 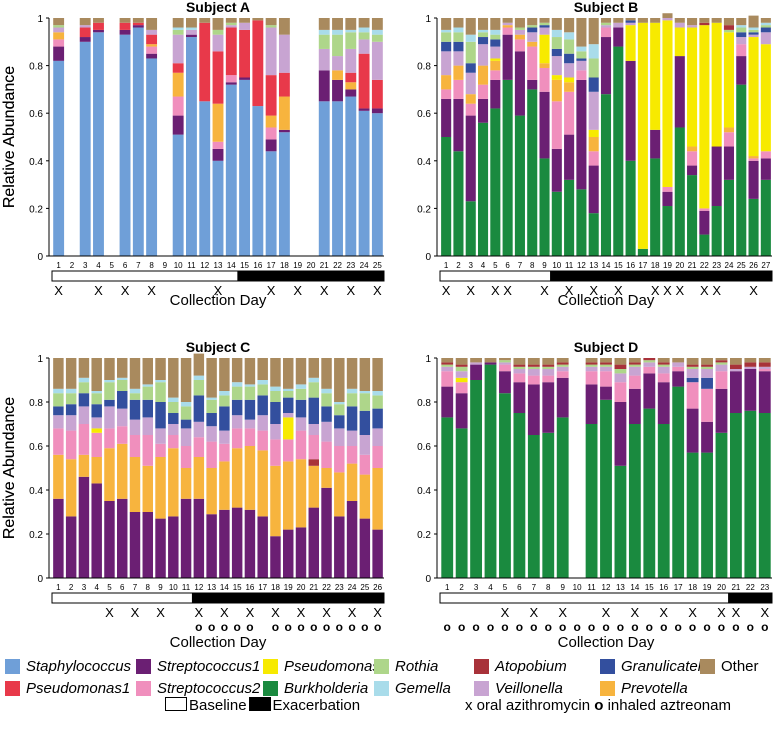 I want to click on subject-b-x-tick-label: 18, so click(x=655, y=265).